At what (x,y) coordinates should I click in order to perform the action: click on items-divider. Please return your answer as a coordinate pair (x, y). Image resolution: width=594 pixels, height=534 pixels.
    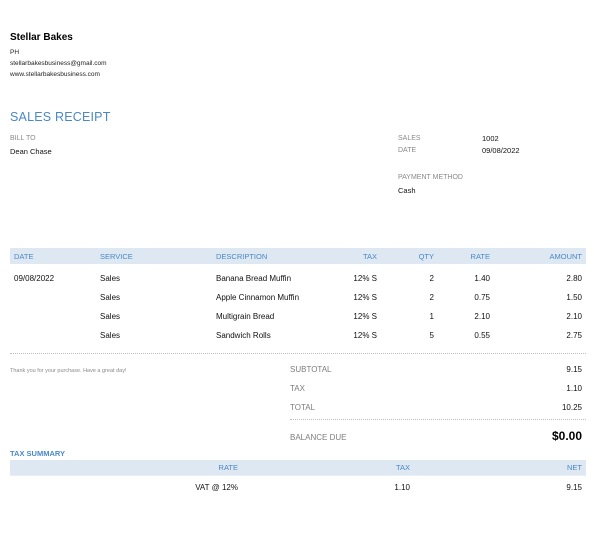
    Looking at the image, I should click on (298, 353).